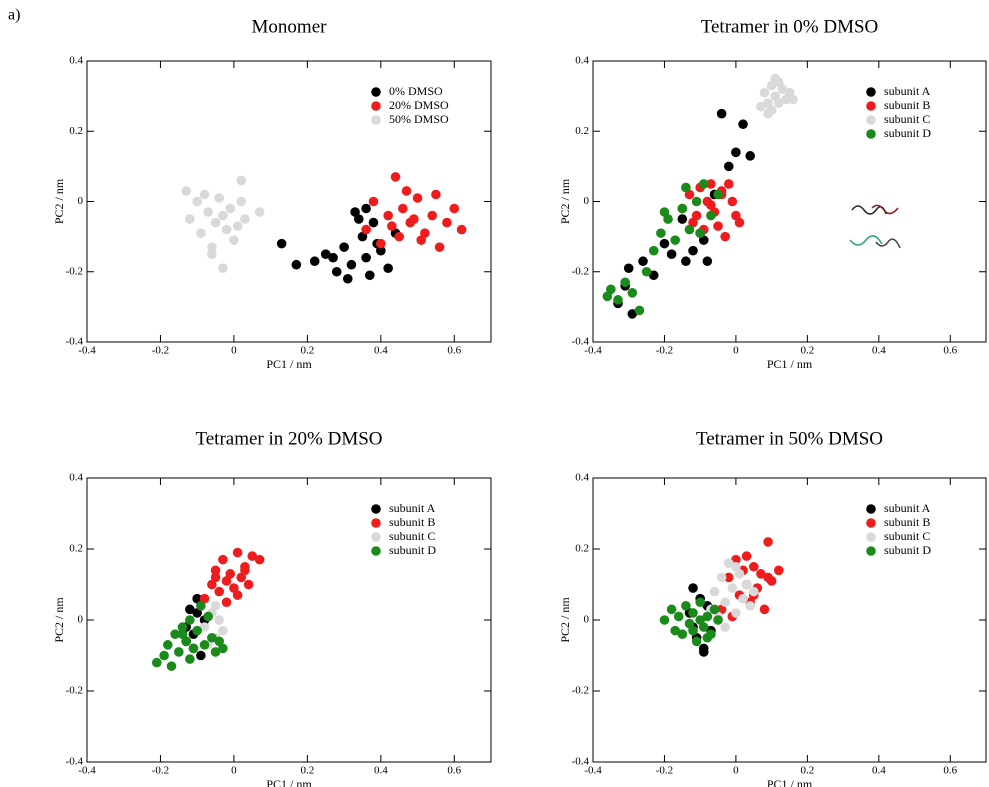 The height and width of the screenshot is (787, 989). Describe the element at coordinates (412, 522) in the screenshot. I see `legend-label: subunit B` at that location.